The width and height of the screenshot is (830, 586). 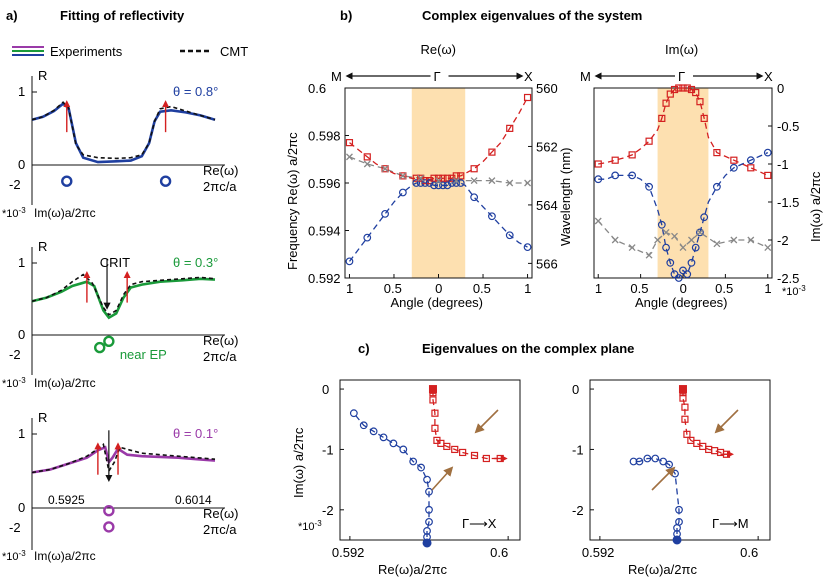 What do you see at coordinates (86, 51) in the screenshot?
I see `legend-experiments: Experiments` at bounding box center [86, 51].